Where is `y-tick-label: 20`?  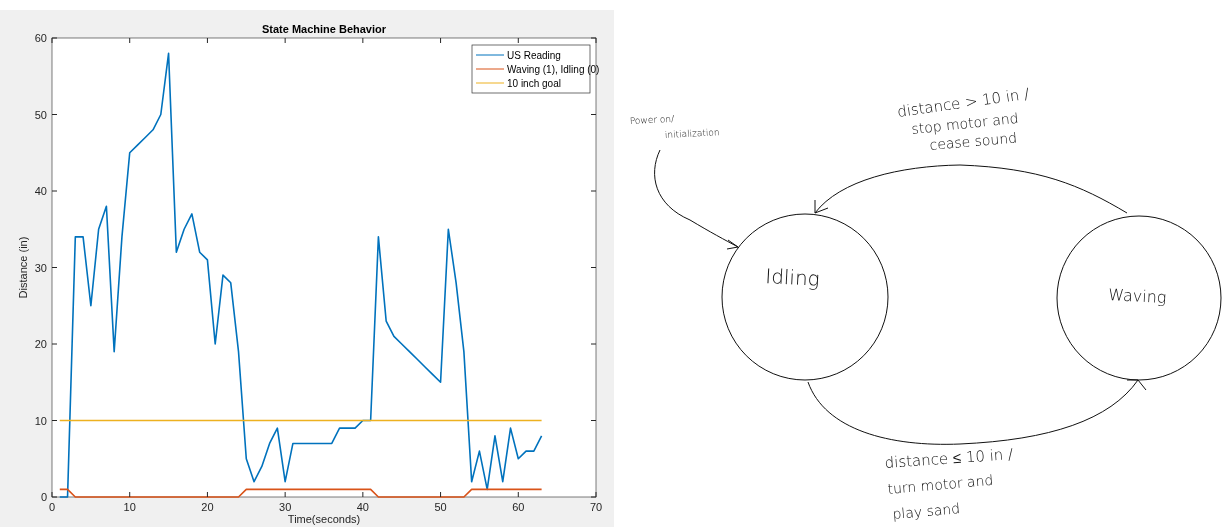
y-tick-label: 20 is located at coordinates (40, 344).